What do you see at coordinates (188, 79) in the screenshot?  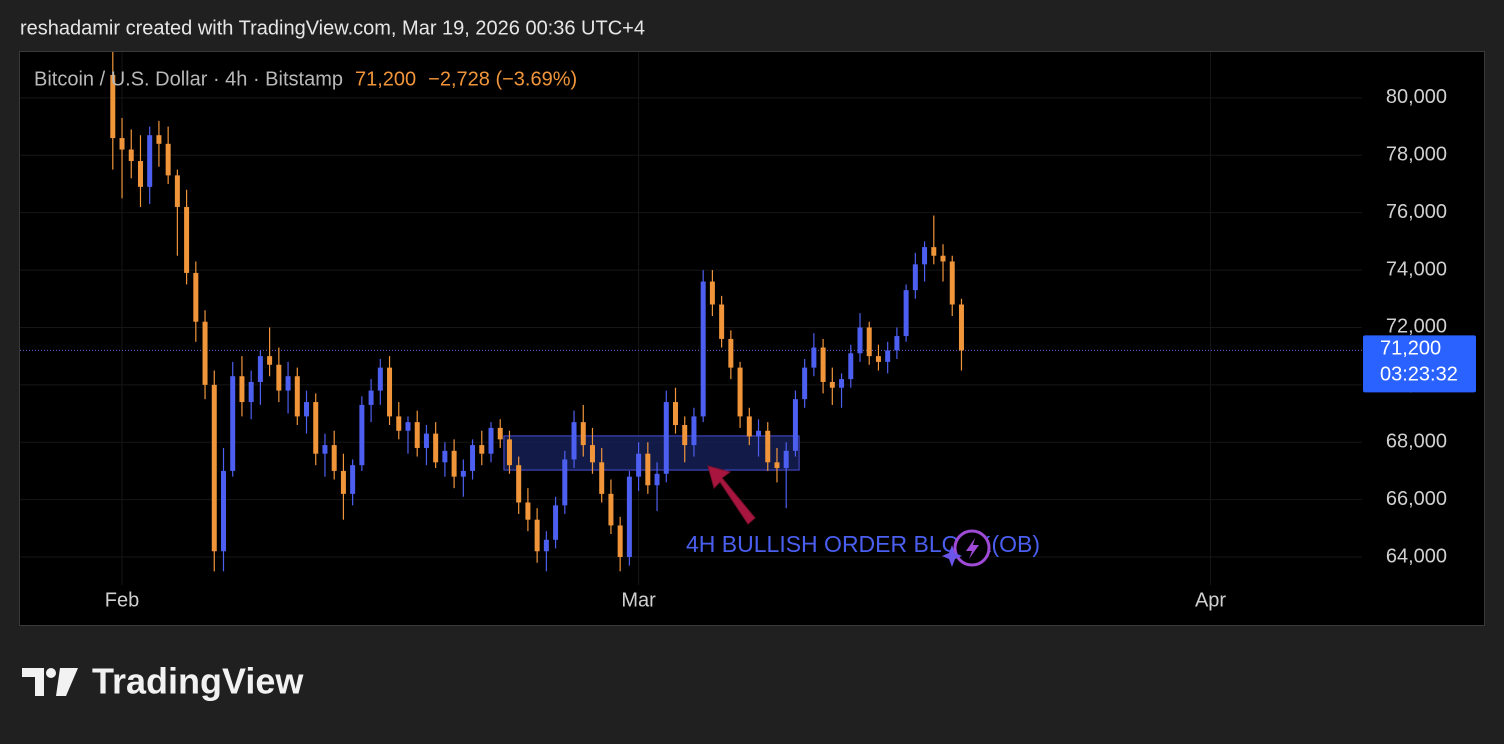 I see `symbol-title: Bitcoin / U.S. Dollar · 4h · Bitstamp` at bounding box center [188, 79].